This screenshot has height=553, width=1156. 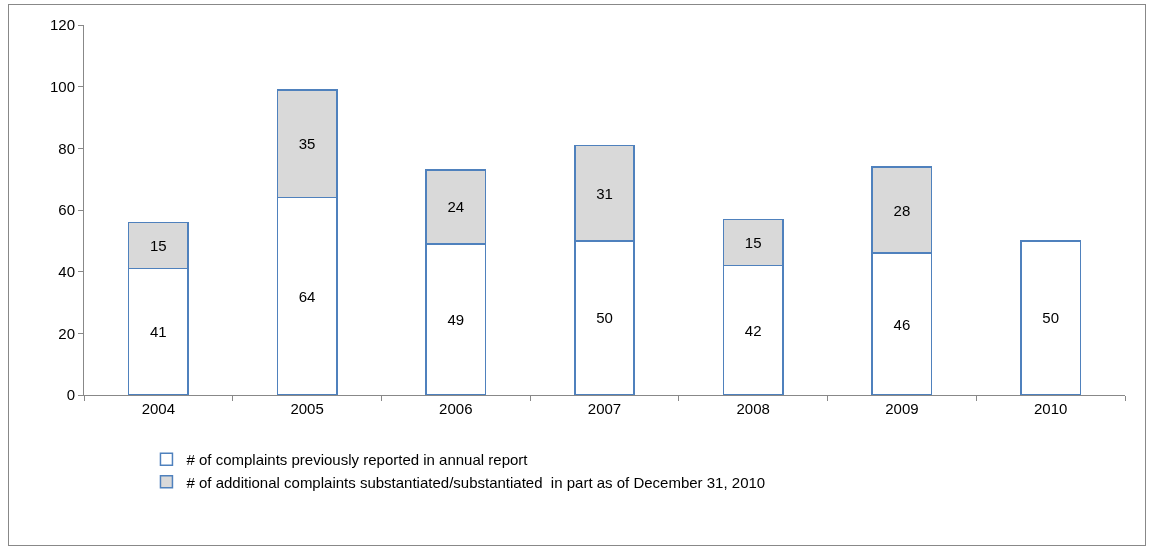 What do you see at coordinates (456, 207) in the screenshot?
I see `data-label: 24` at bounding box center [456, 207].